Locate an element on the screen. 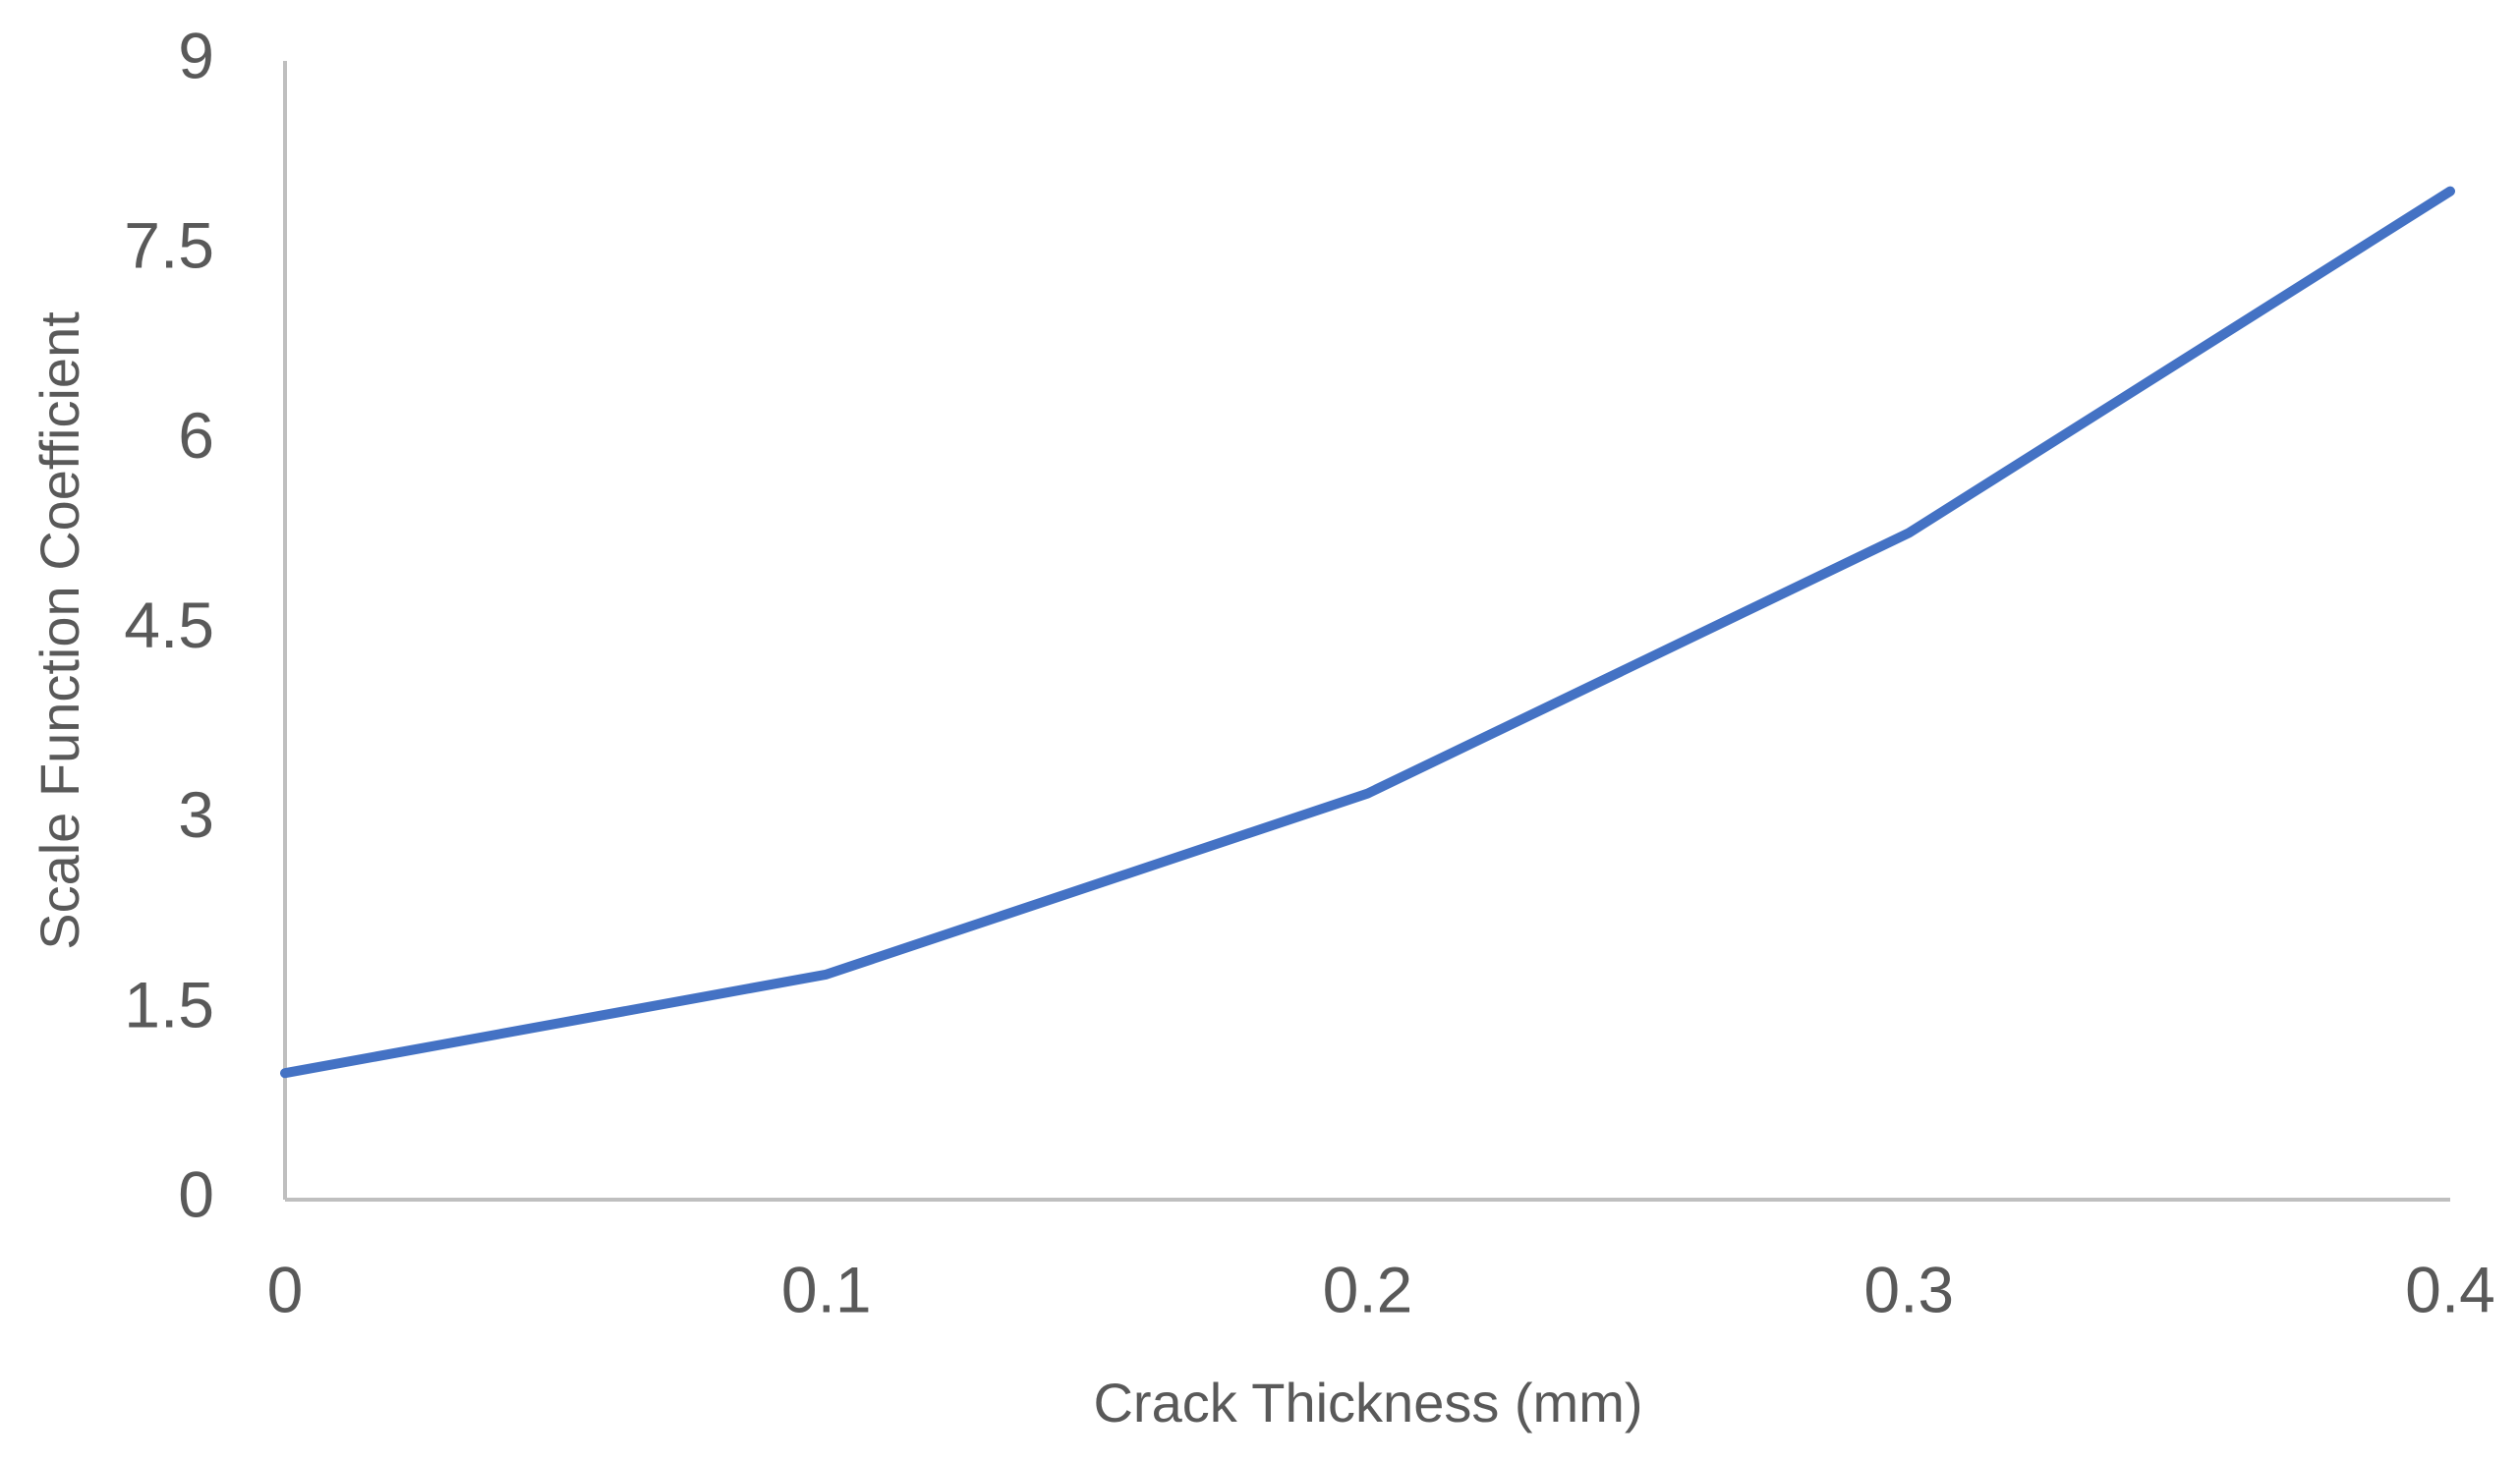 The width and height of the screenshot is (2520, 1461). x-tick-label: 0.1 is located at coordinates (826, 1289).